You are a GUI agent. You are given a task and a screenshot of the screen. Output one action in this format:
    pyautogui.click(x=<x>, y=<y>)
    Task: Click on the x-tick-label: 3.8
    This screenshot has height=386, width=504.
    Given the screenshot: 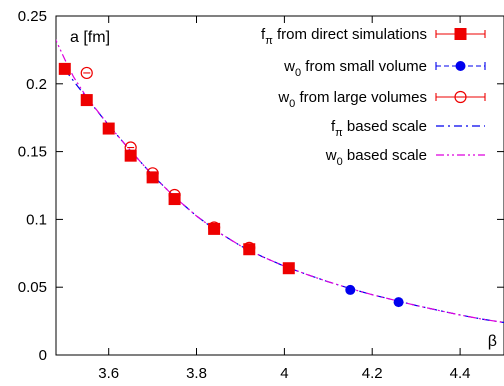 What is the action you would take?
    pyautogui.click(x=196, y=373)
    